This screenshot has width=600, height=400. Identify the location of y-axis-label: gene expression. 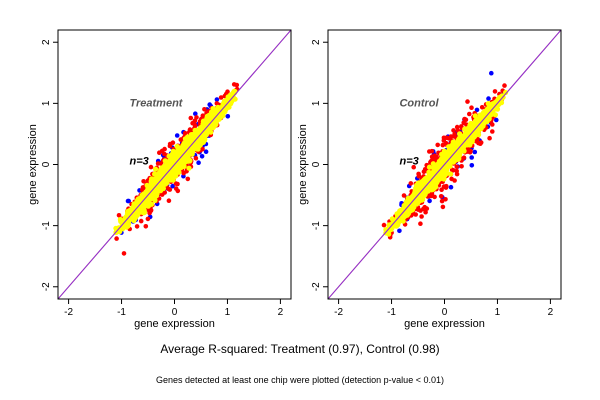
(33, 164).